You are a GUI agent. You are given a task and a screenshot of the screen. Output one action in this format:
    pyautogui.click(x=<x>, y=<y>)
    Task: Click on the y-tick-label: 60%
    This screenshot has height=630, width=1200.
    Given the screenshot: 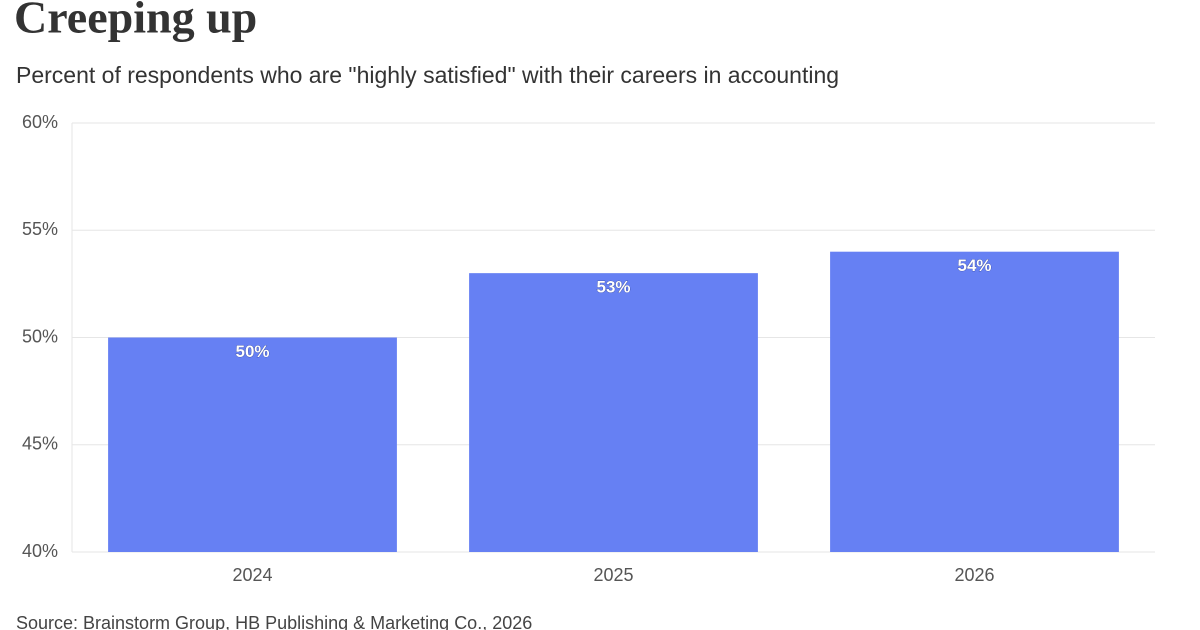 What is the action you would take?
    pyautogui.click(x=40, y=122)
    